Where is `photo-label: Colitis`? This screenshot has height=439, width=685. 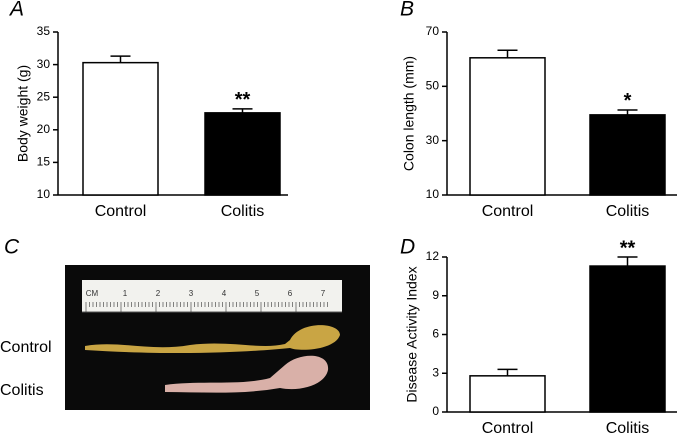
photo-label: Colitis is located at coordinates (22, 390).